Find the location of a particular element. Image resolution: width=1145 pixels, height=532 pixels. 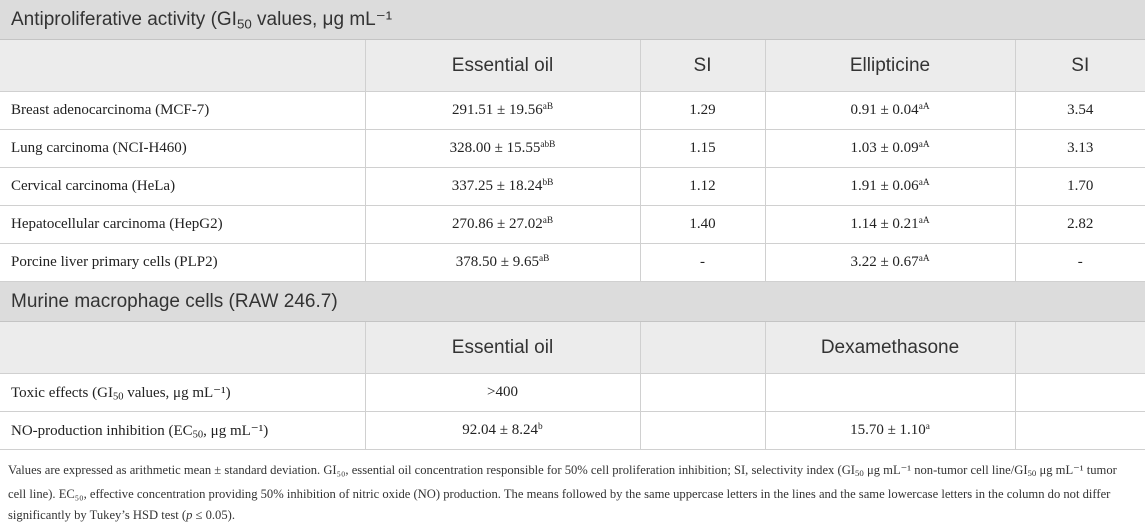

cell-essential-oil: >400 is located at coordinates (502, 392).